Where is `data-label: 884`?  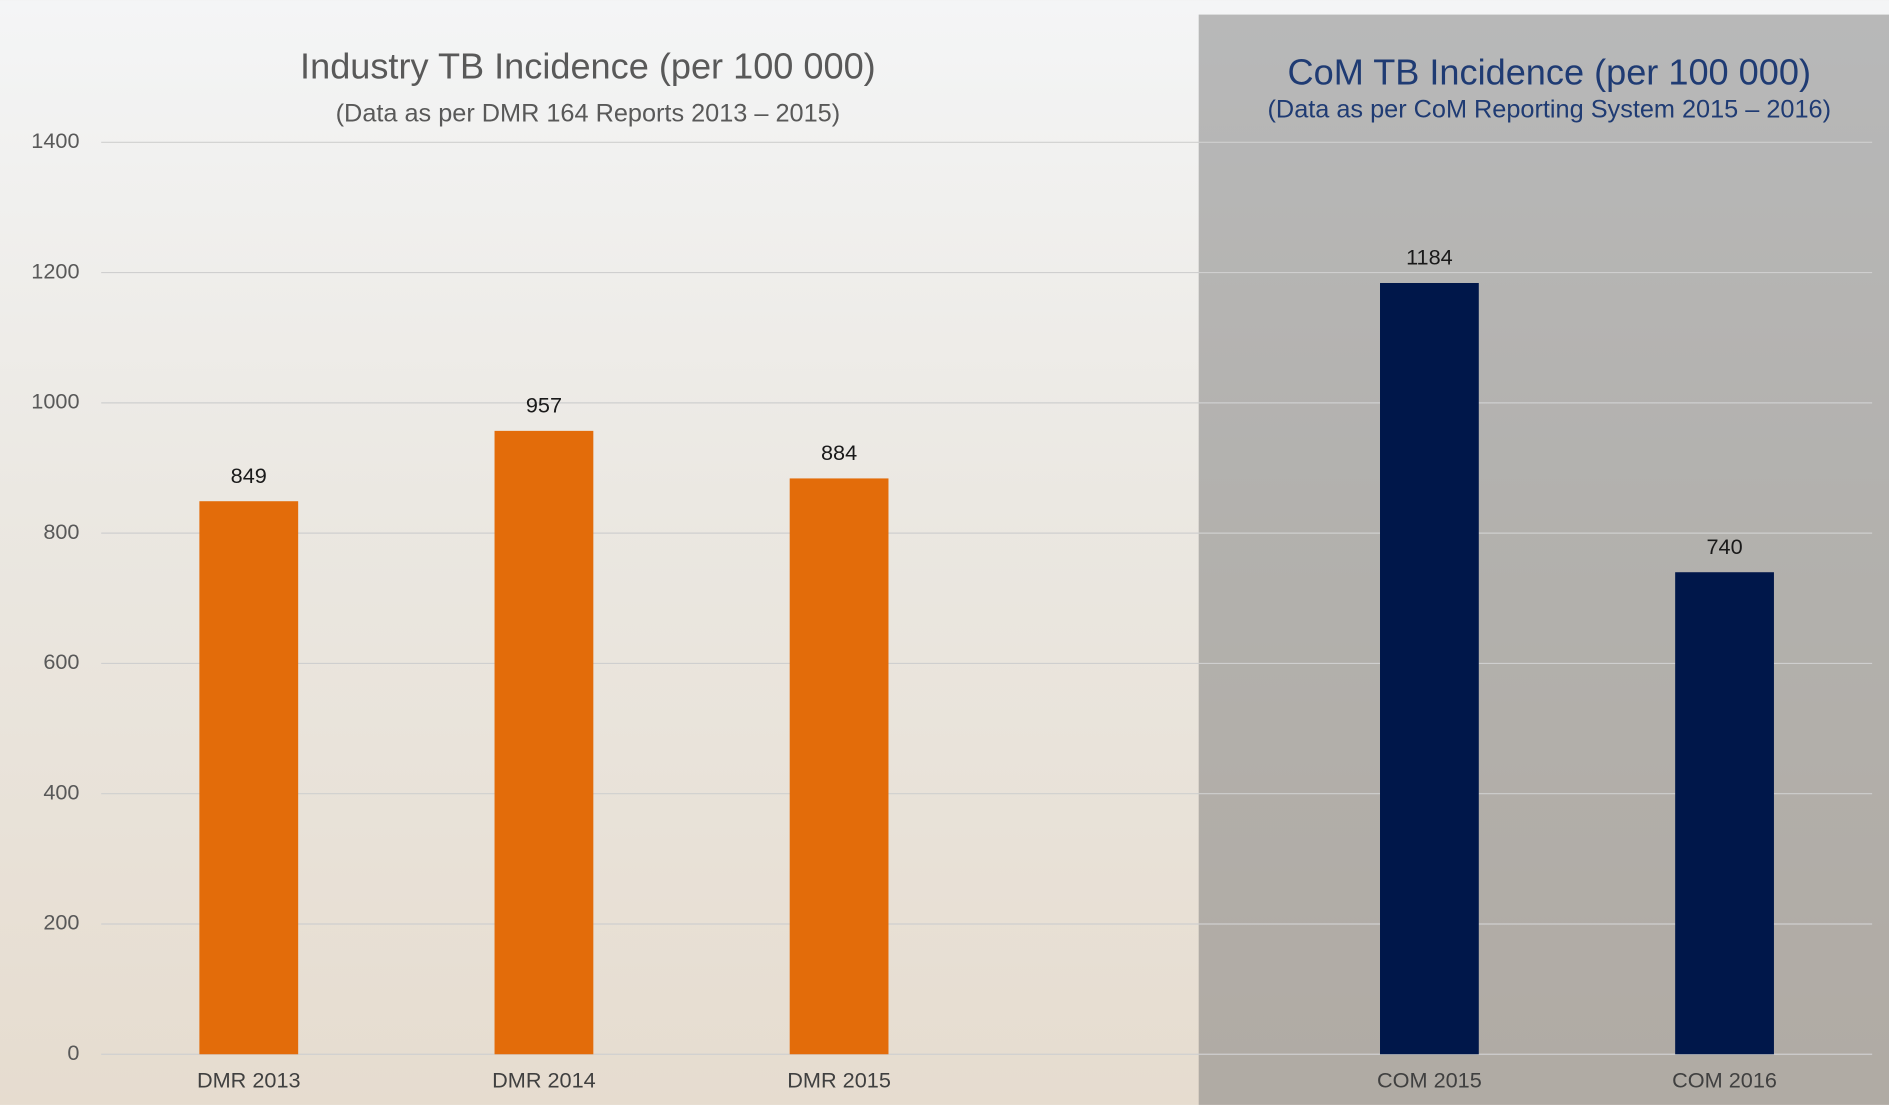
data-label: 884 is located at coordinates (839, 452).